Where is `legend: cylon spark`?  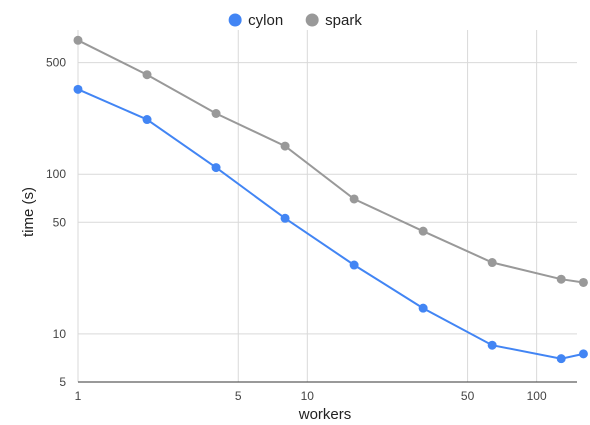
legend: cylon spark is located at coordinates (295, 20).